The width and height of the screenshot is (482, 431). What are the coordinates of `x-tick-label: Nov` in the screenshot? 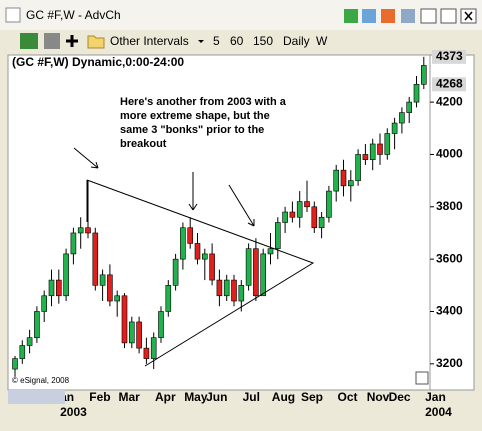 It's located at (378, 397).